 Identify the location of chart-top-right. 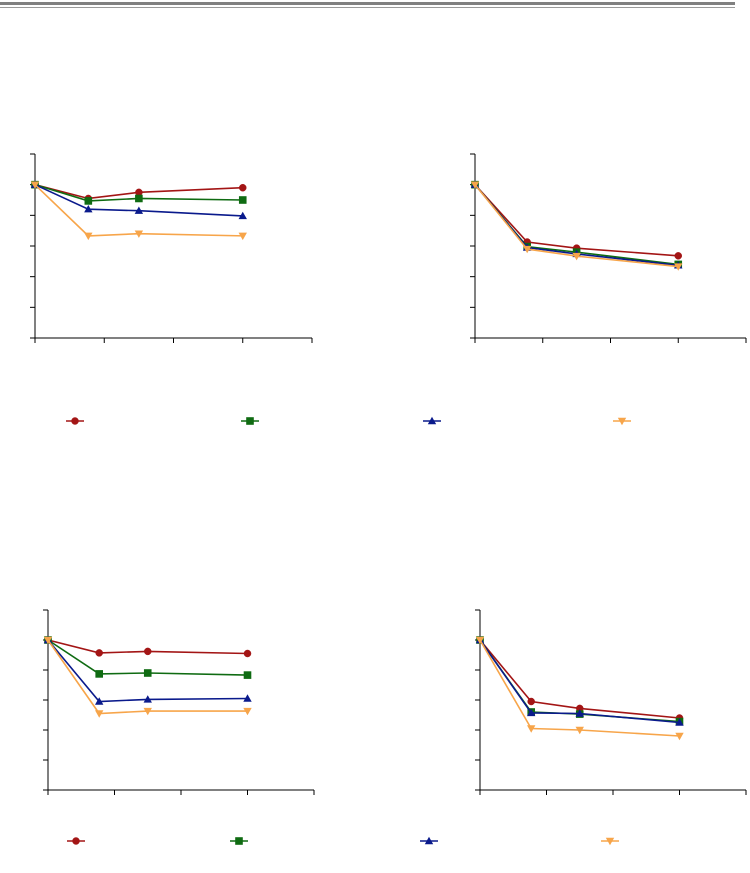
(608, 248).